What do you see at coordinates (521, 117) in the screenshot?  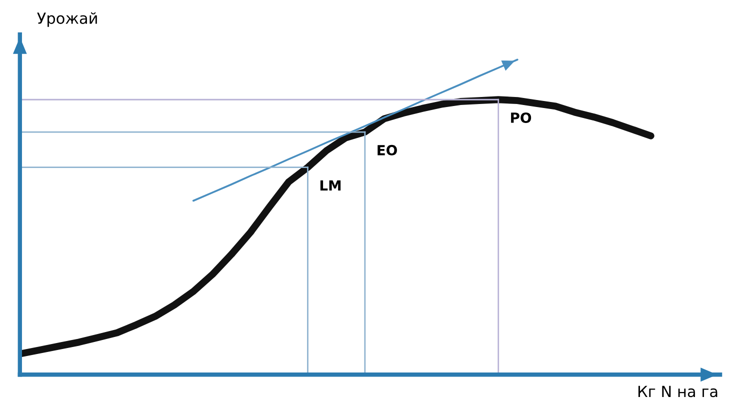 I see `ref-line-label: PO` at bounding box center [521, 117].